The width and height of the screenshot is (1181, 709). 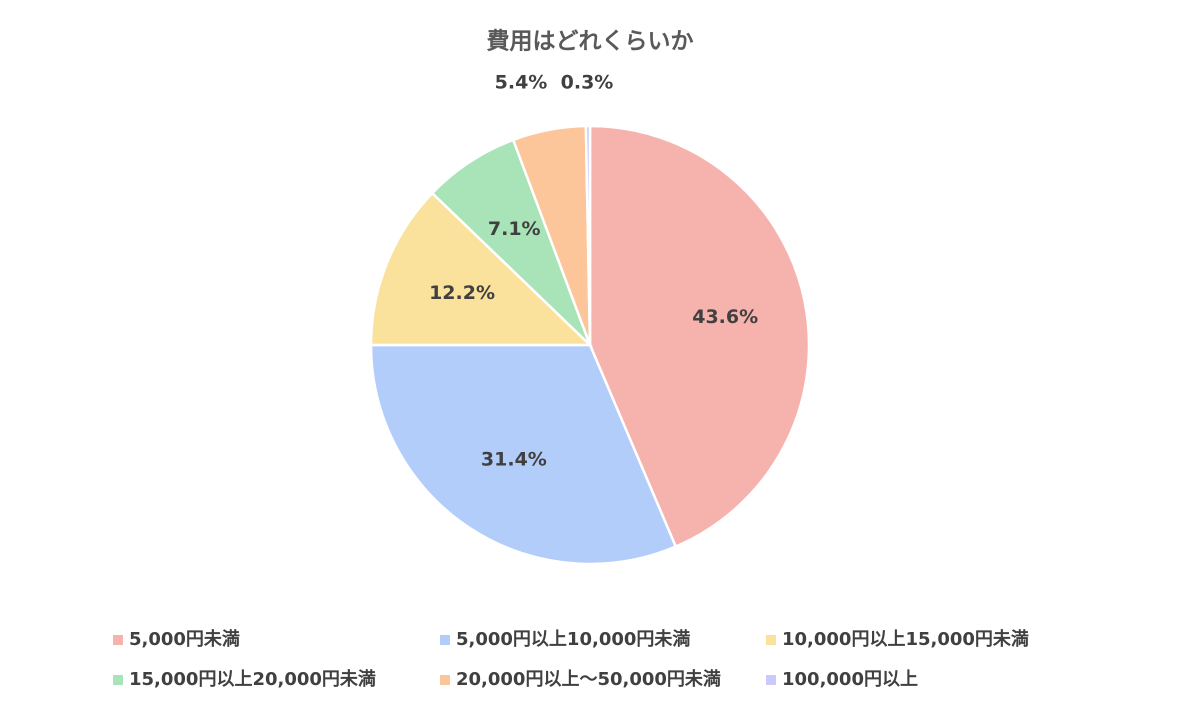 I want to click on legend-label: 15,000円以上20,000円未満, so click(x=252, y=679).